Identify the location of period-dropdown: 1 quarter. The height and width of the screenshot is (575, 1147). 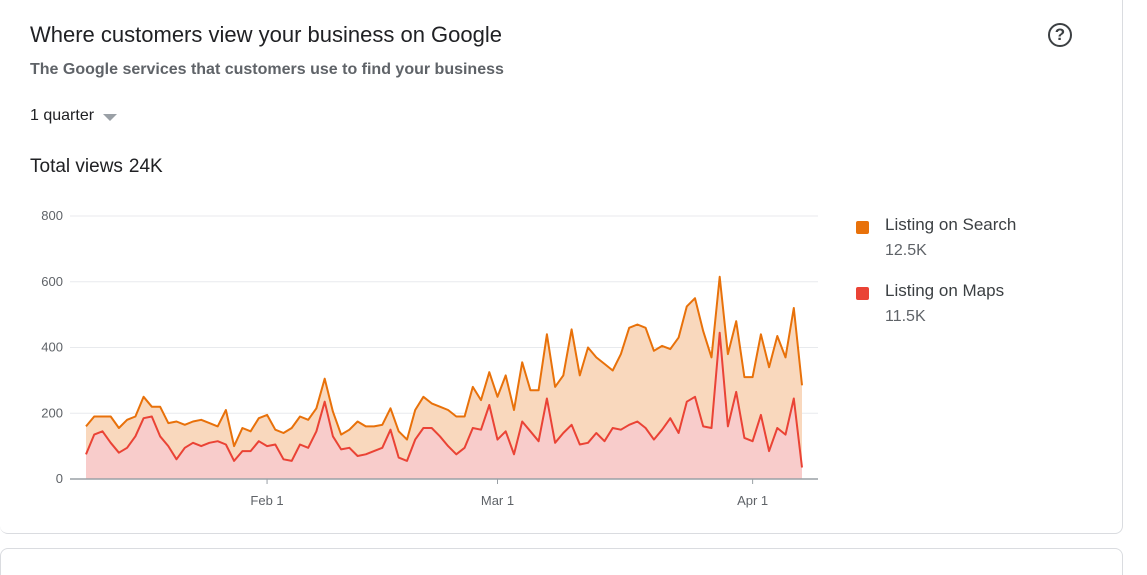
(74, 116).